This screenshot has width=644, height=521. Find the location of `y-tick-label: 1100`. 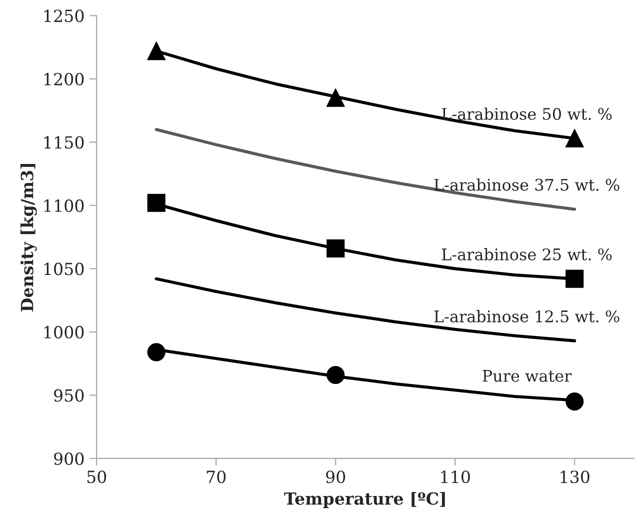

y-tick-label: 1100 is located at coordinates (64, 205).